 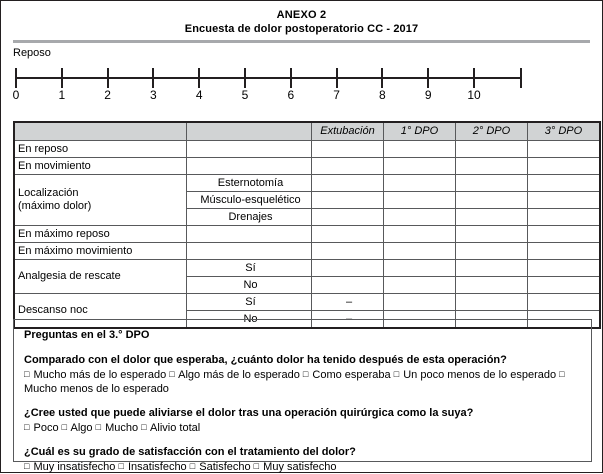 What do you see at coordinates (122, 428) in the screenshot?
I see `checkbox-option-label: Mucho` at bounding box center [122, 428].